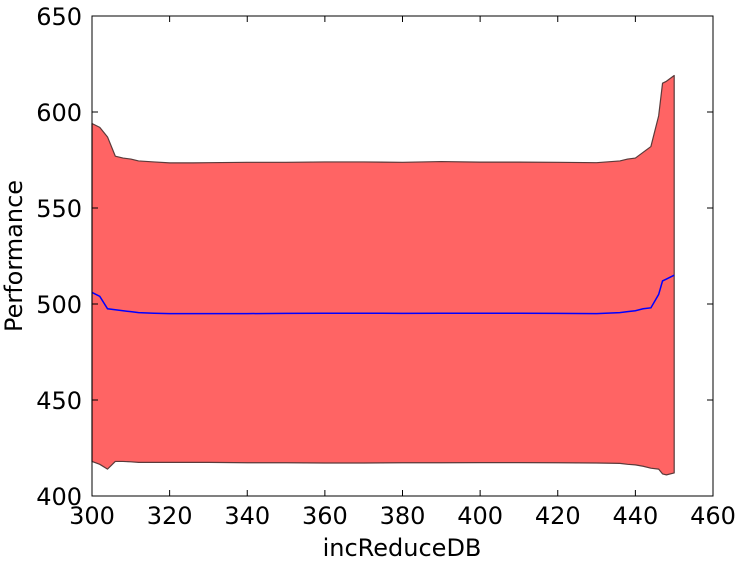 The width and height of the screenshot is (739, 566). What do you see at coordinates (713, 516) in the screenshot?
I see `x-tick-label: 460` at bounding box center [713, 516].